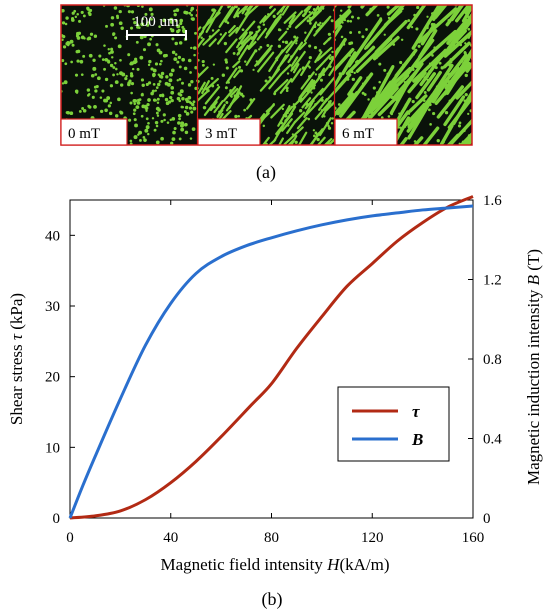 The width and height of the screenshot is (550, 616). Describe the element at coordinates (266, 172) in the screenshot. I see `caption-a: (a)` at that location.